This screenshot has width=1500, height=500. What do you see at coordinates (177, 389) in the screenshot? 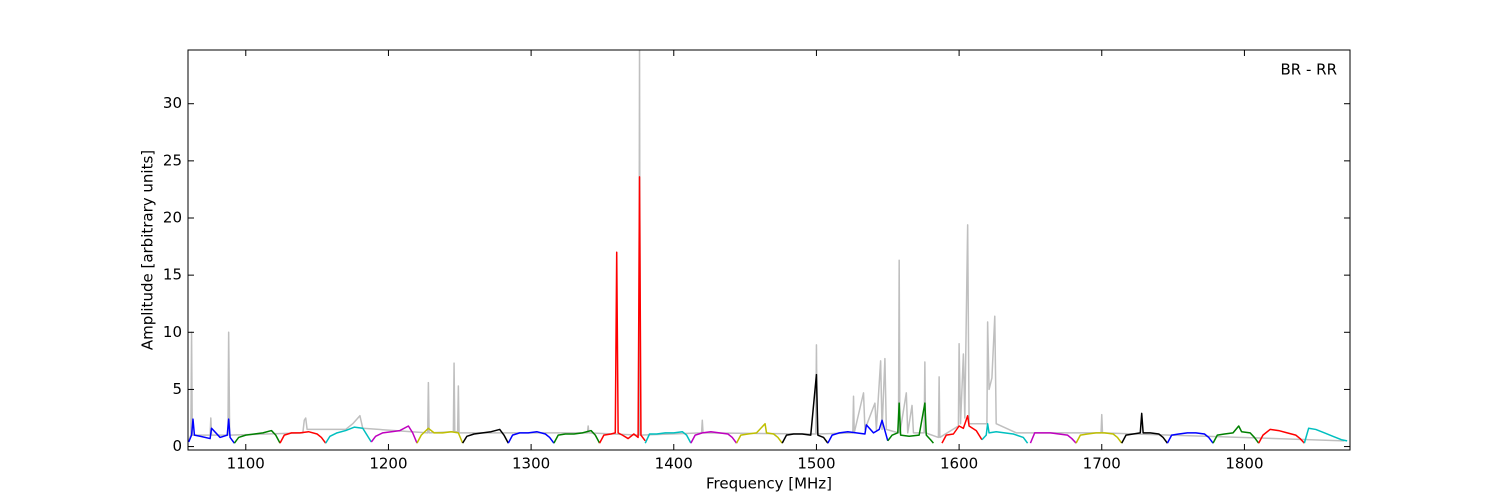
I see `y-tick-label: 5` at bounding box center [177, 389].